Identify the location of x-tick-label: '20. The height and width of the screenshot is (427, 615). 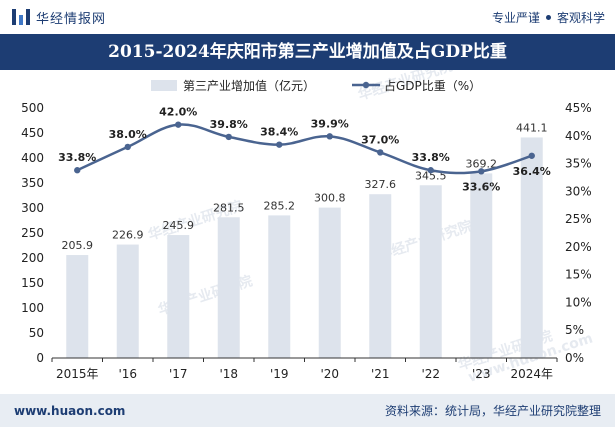
(329, 374).